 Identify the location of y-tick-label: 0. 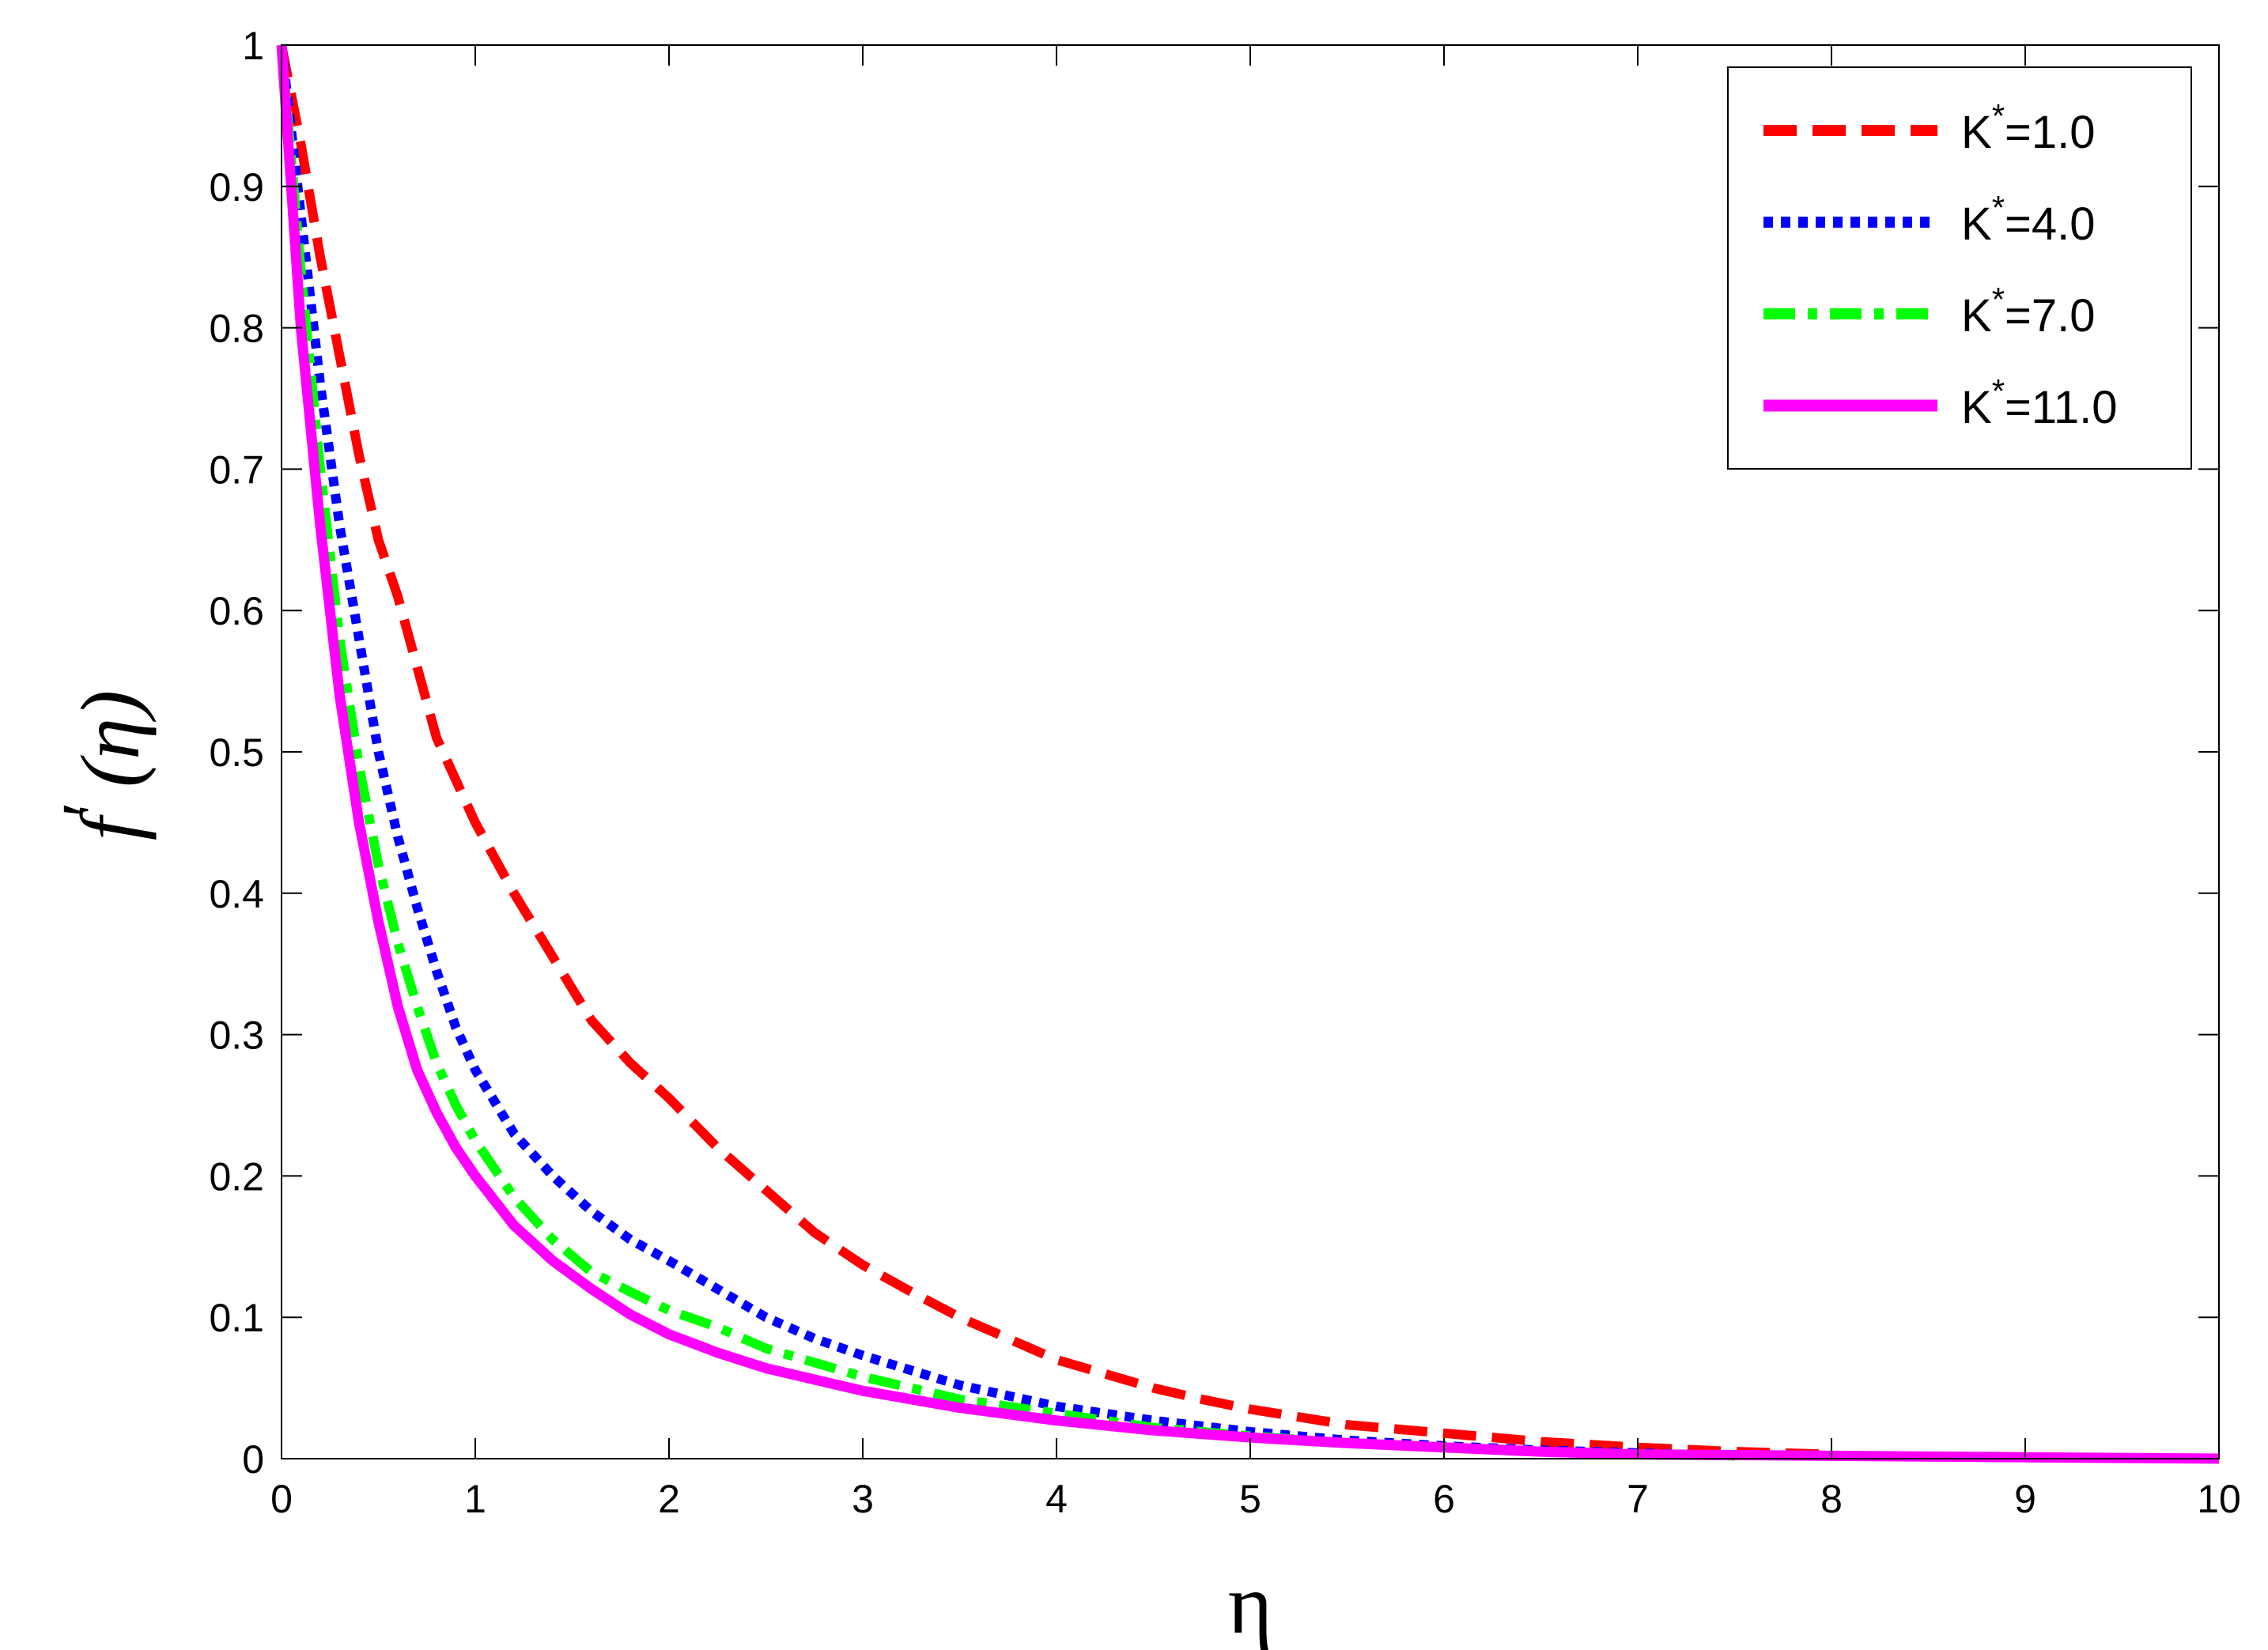
(253, 1459).